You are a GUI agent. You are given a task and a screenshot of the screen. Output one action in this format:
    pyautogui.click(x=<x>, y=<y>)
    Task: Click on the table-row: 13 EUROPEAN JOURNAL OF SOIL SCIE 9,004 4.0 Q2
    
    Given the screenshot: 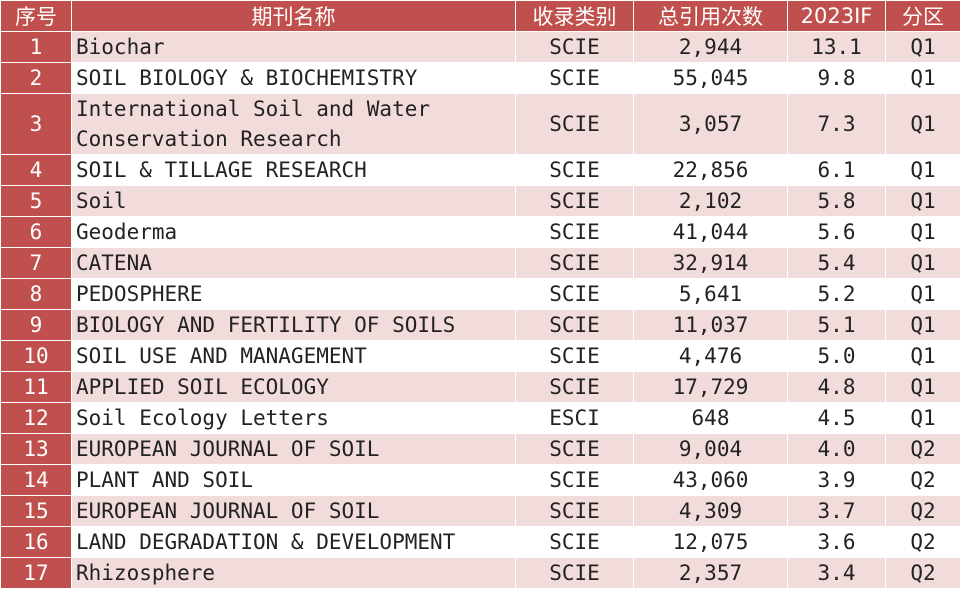 What is the action you would take?
    pyautogui.click(x=480, y=449)
    